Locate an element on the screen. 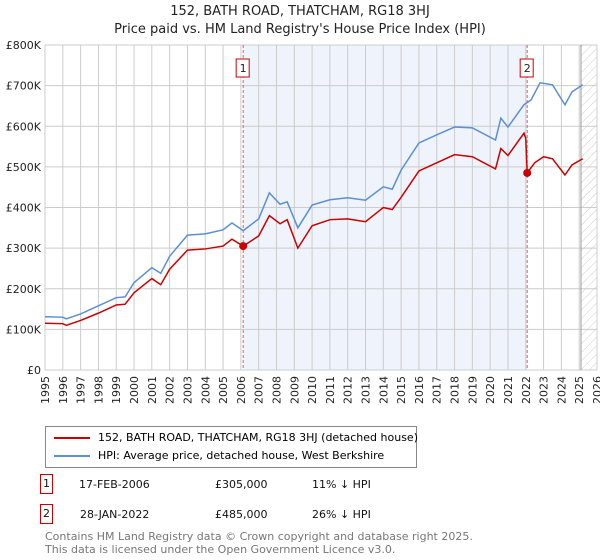 This screenshot has height=560, width=600. x-tick-label: 2019 is located at coordinates (472, 390).